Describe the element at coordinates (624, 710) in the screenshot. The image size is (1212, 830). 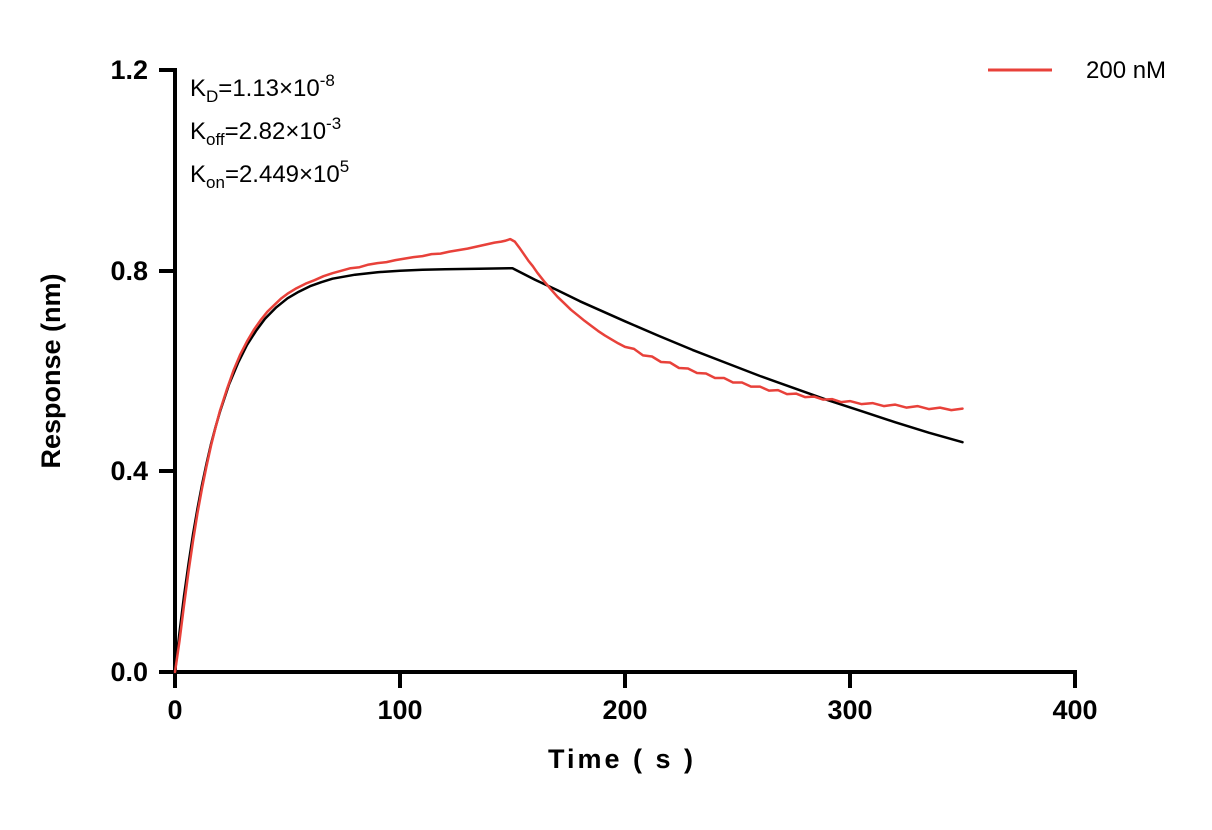
I see `x-tick-label: 200` at that location.